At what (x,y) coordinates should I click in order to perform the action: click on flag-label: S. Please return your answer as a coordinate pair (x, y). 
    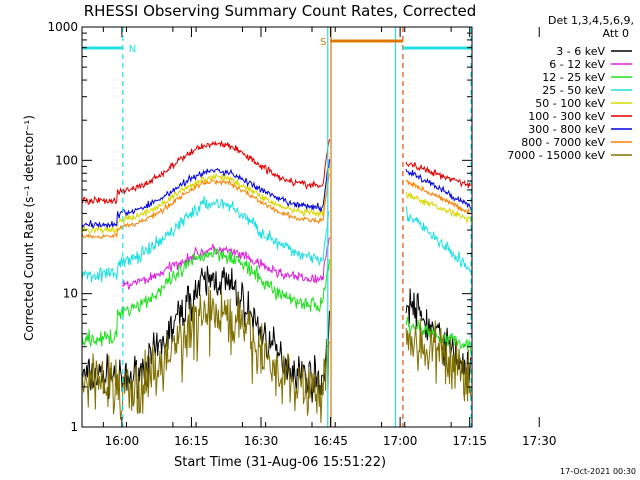
    Looking at the image, I should click on (323, 42).